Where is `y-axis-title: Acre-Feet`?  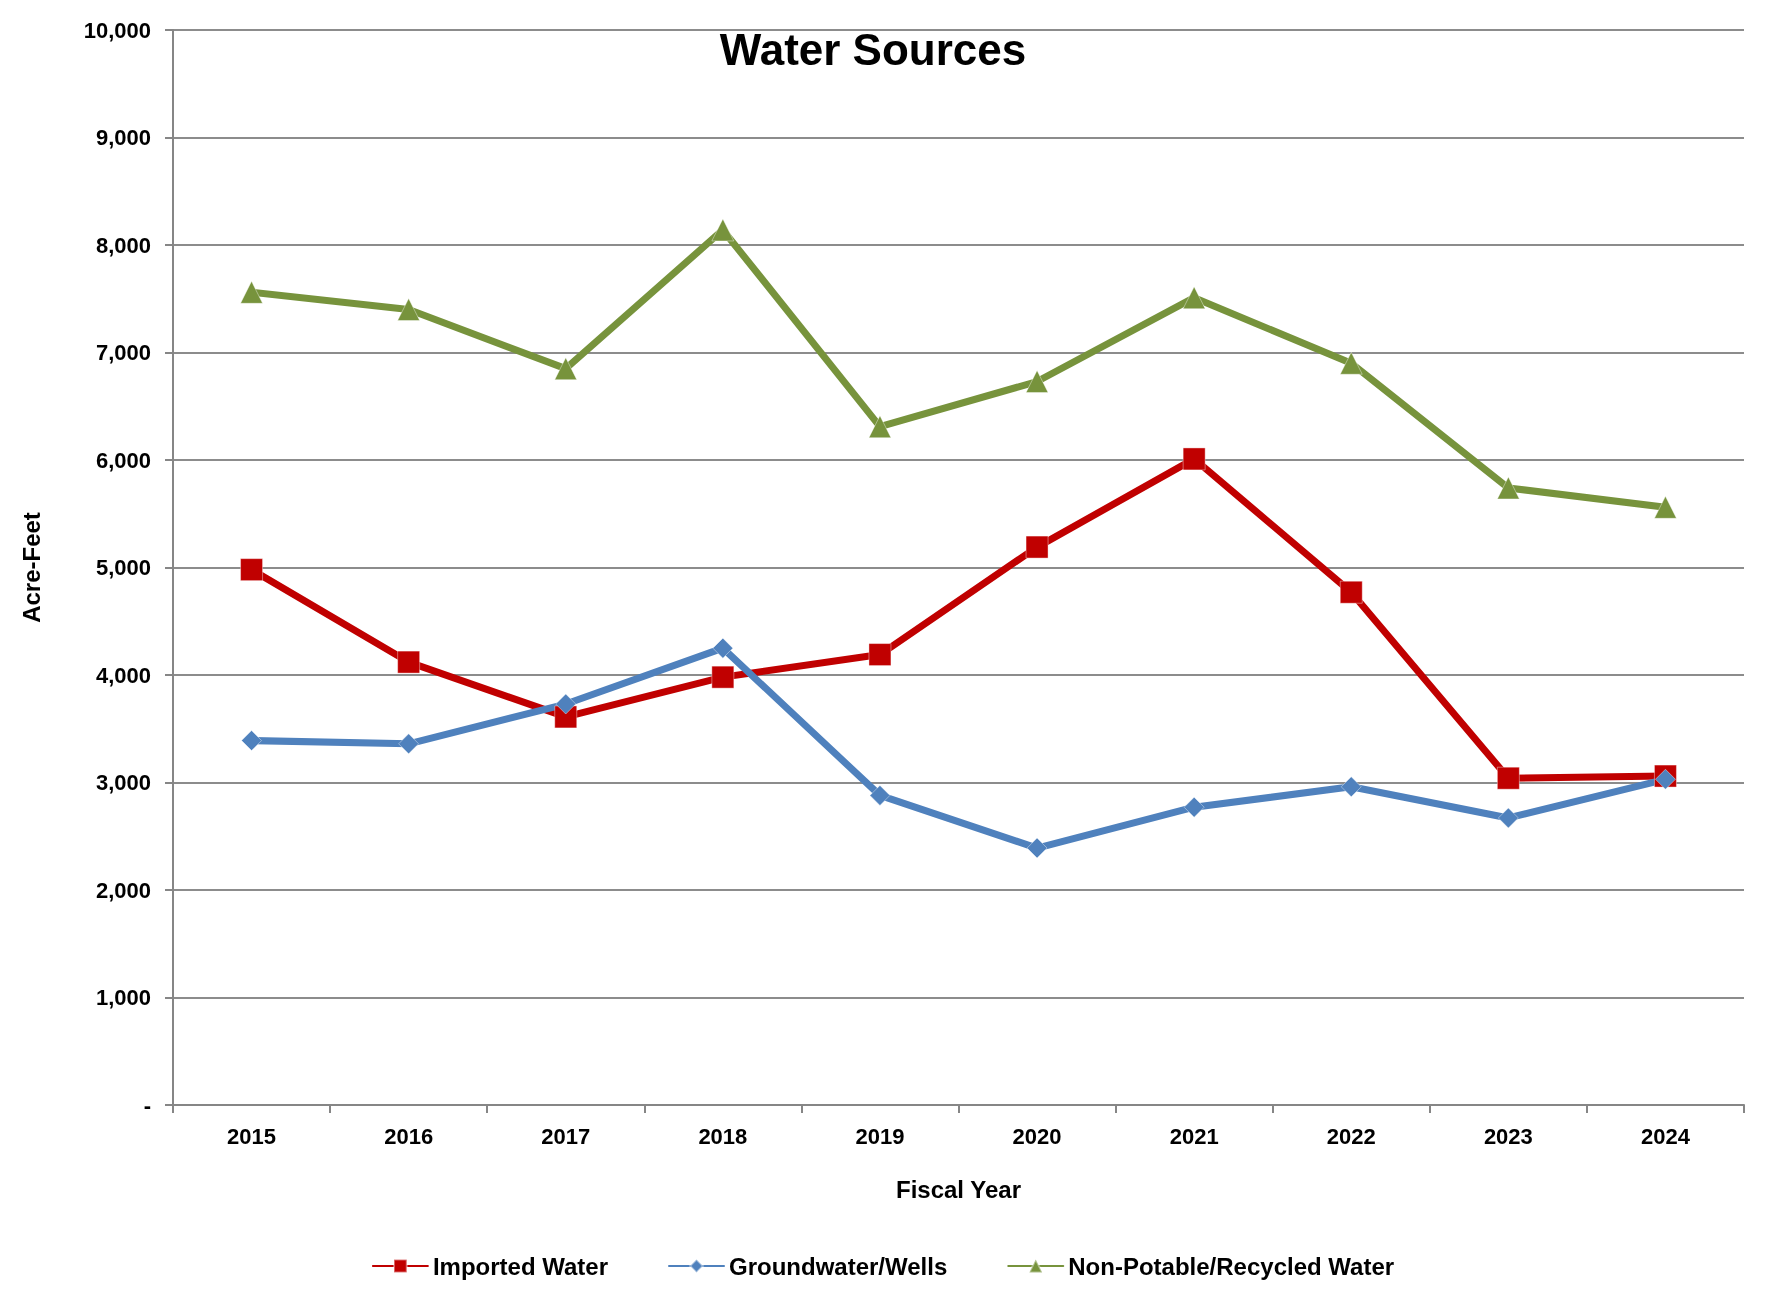
y-axis-title: Acre-Feet is located at coordinates (31, 567).